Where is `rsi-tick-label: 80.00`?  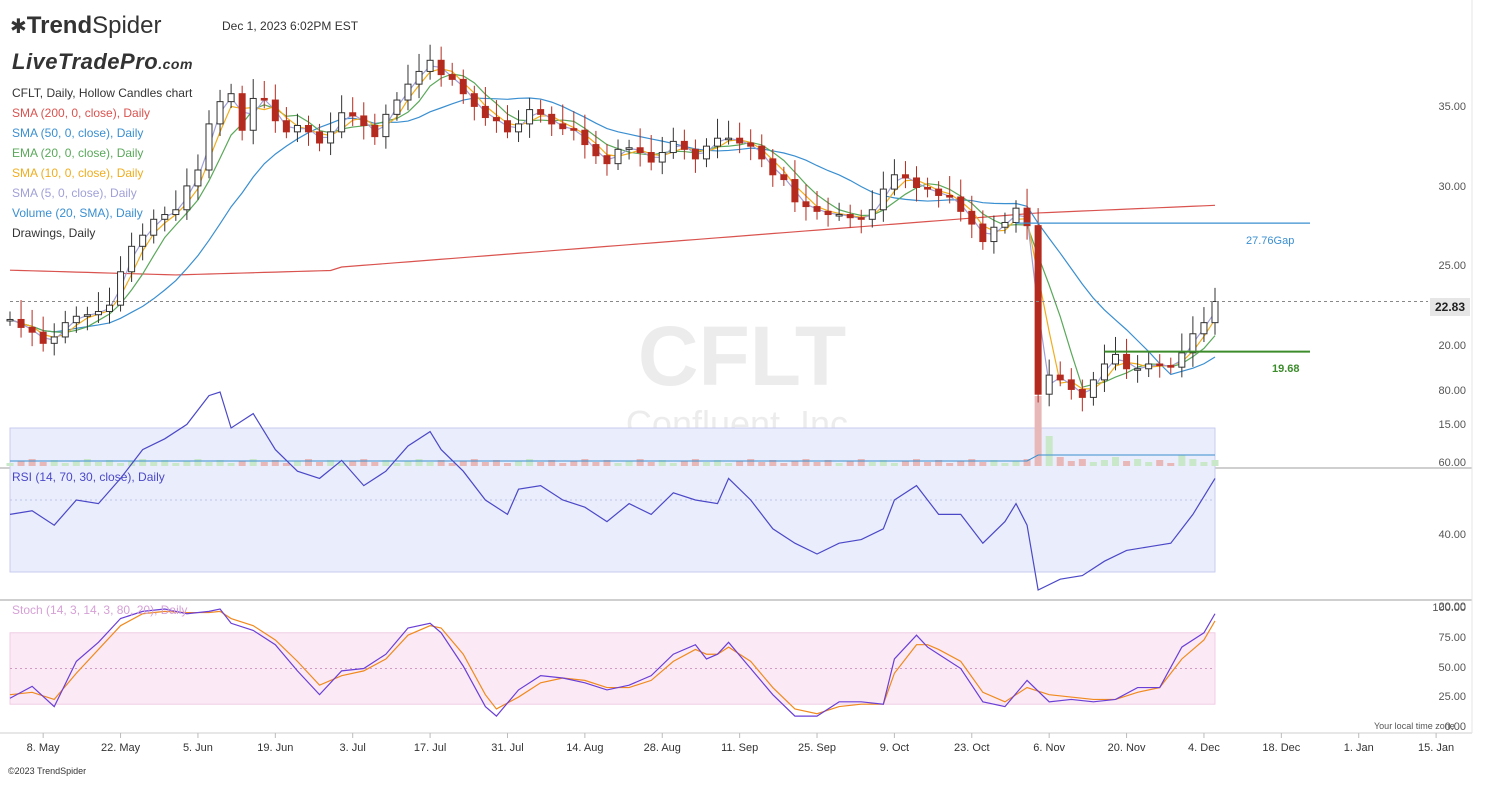
rsi-tick-label: 80.00 is located at coordinates (1452, 391).